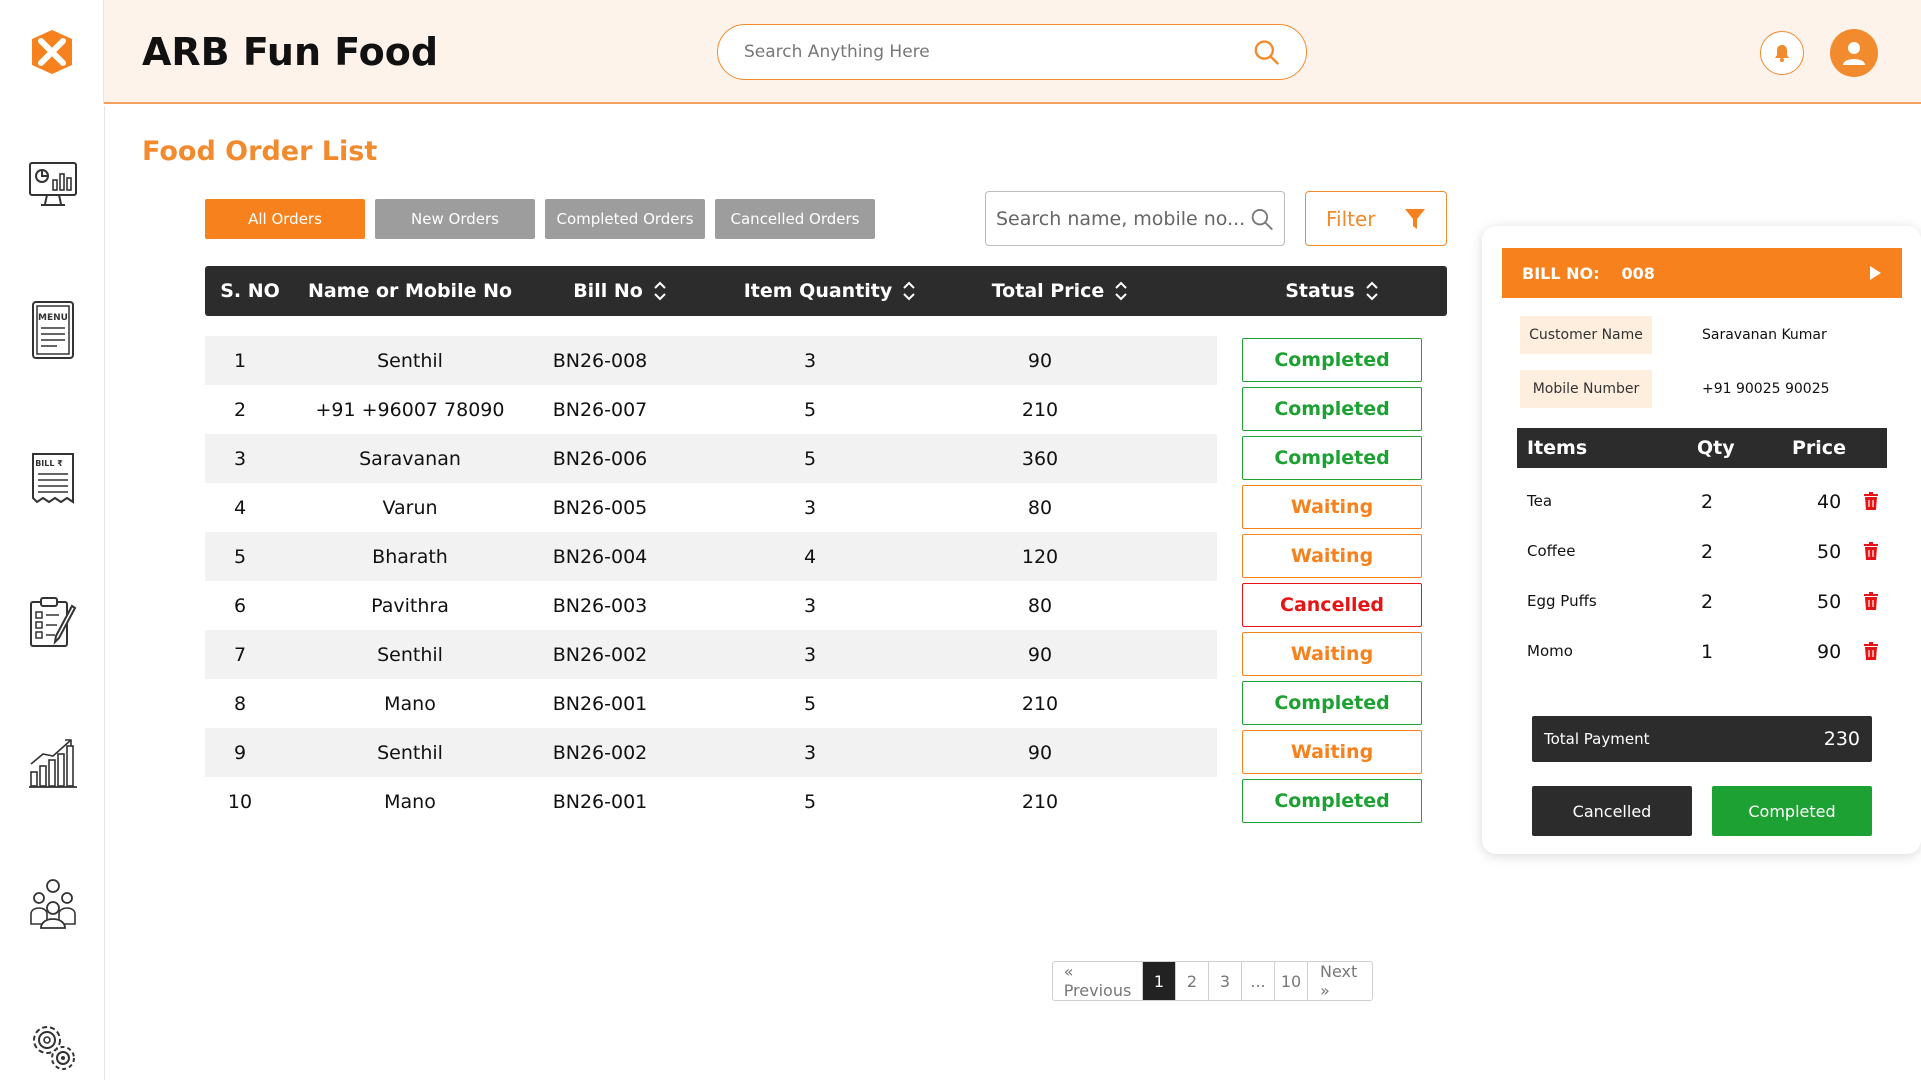 Image resolution: width=1921 pixels, height=1080 pixels. Describe the element at coordinates (826, 752) in the screenshot. I see `table-row: 9 Senthil BN26-002 3 90 Waiting` at that location.